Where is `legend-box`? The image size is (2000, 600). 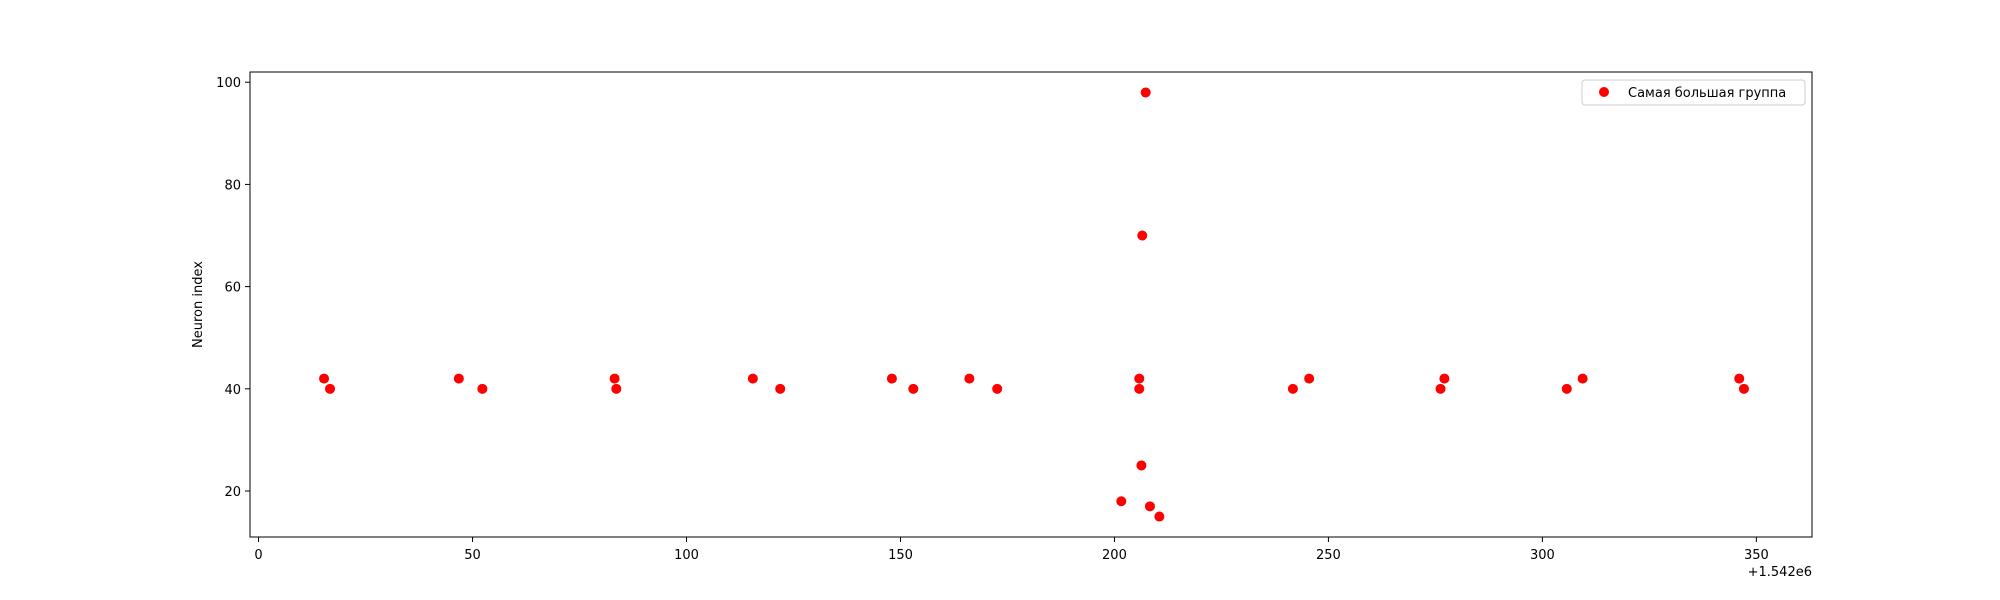 legend-box is located at coordinates (1693, 92).